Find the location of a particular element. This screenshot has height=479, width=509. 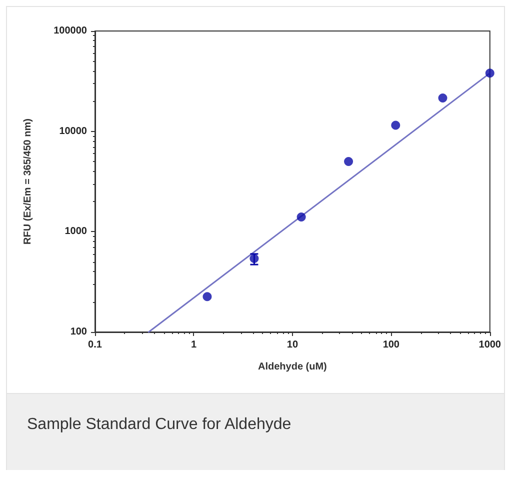

x-tick-label: 1000 is located at coordinates (490, 345).